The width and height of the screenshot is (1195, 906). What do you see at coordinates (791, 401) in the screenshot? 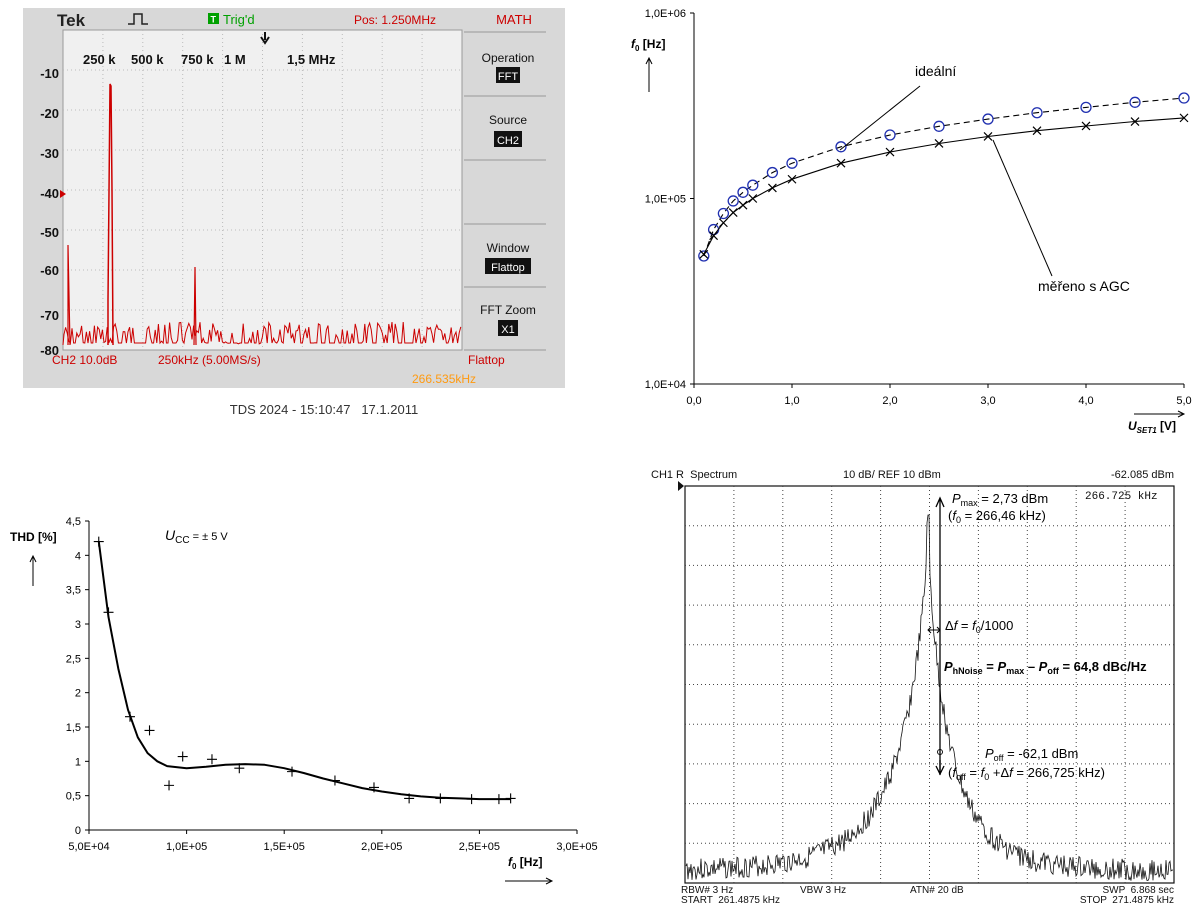
I see `x-tick-label: 1,0` at bounding box center [791, 401].